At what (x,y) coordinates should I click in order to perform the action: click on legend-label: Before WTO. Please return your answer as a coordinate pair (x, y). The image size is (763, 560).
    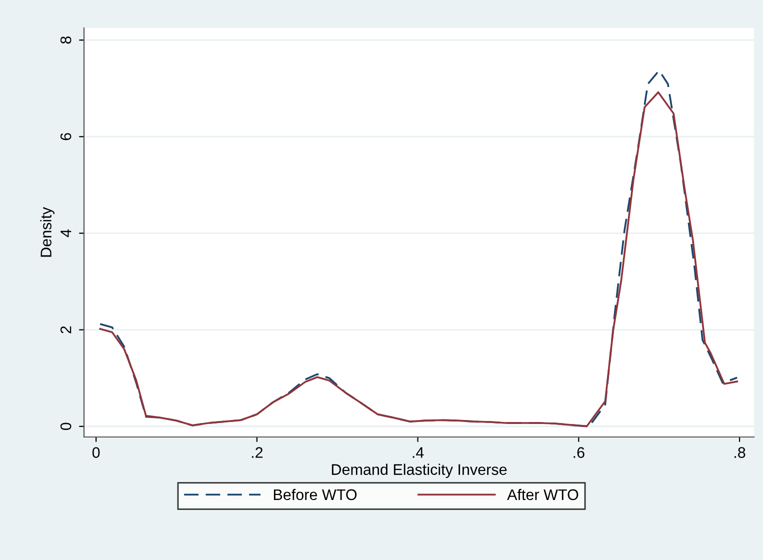
    Looking at the image, I should click on (315, 494).